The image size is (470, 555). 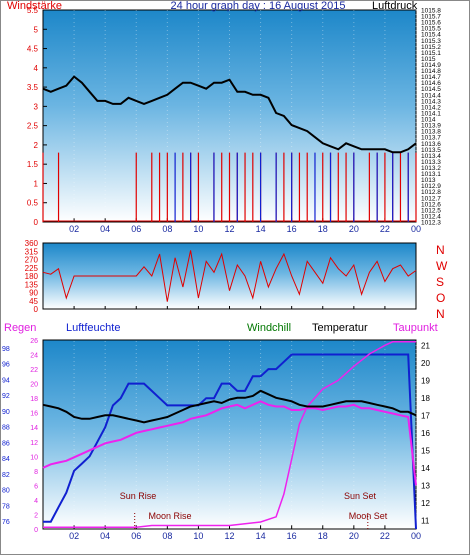 I want to click on pressure-tick-label: 1013.9, so click(x=431, y=126).